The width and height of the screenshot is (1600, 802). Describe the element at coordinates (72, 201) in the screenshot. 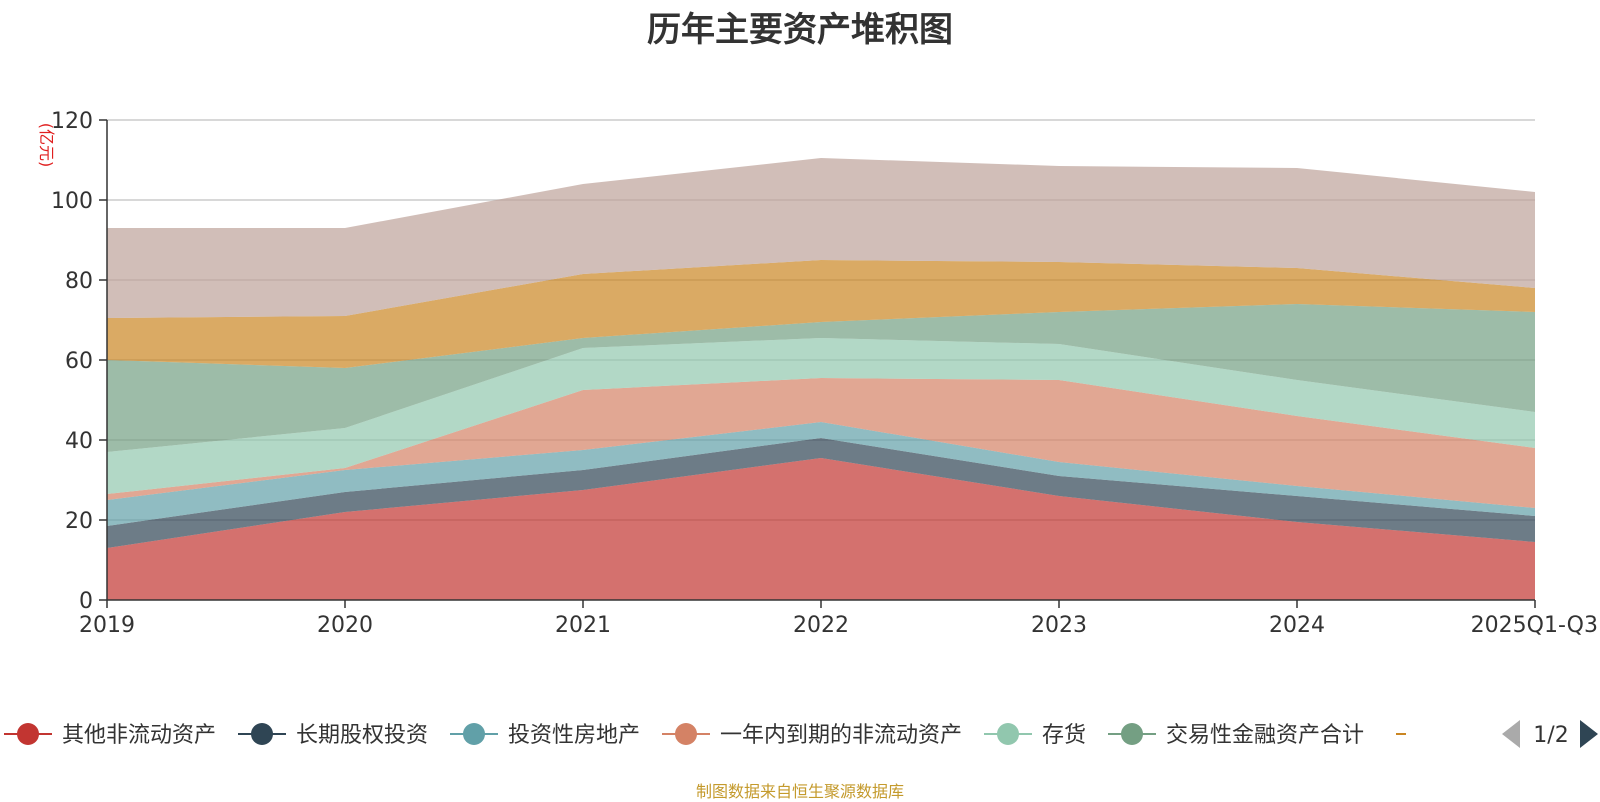

I see `y-tick-label: 100` at that location.